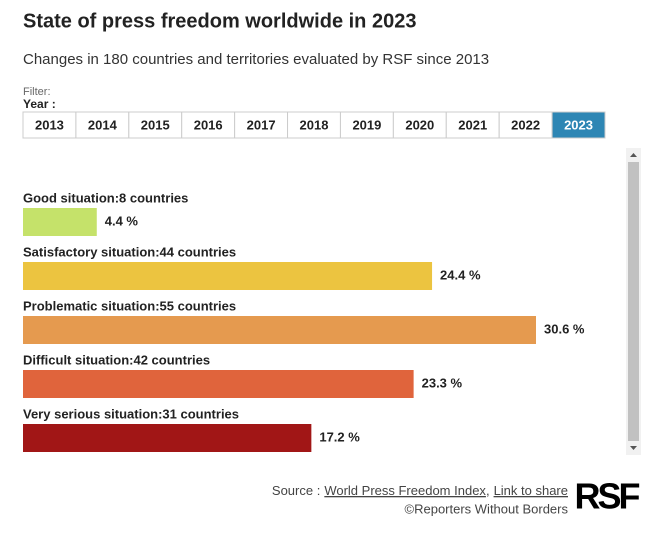 The image size is (660, 538). What do you see at coordinates (487, 508) in the screenshot?
I see `copyright: ©Reporters Without Borders` at bounding box center [487, 508].